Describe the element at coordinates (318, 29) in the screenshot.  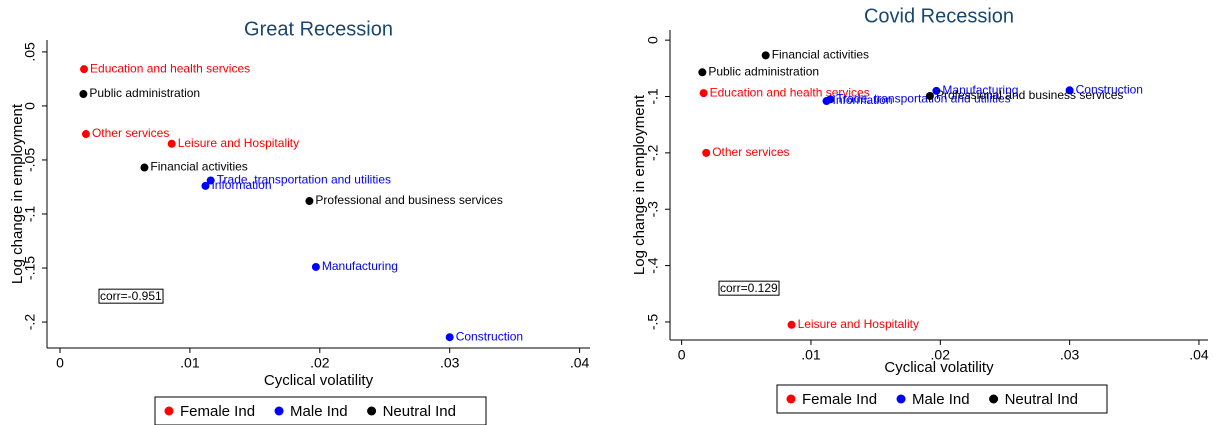
I see `chart-title: Great Recession` at that location.